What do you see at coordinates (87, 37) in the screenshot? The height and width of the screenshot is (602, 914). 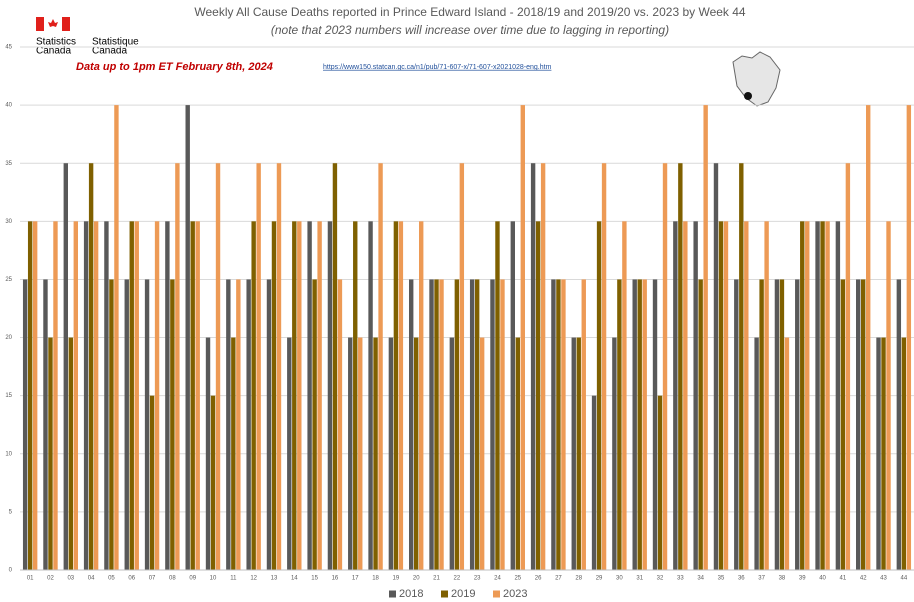 I see `logo: Statistics Canada Statistique Canada` at bounding box center [87, 37].